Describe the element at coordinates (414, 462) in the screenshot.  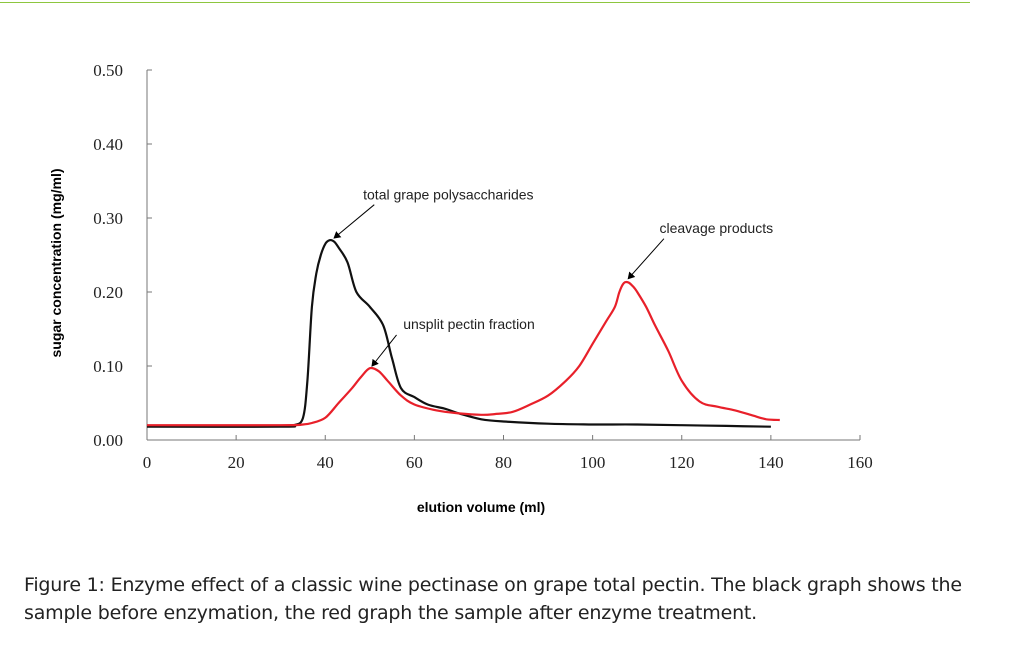
I see `x-tick-label: 60` at that location.